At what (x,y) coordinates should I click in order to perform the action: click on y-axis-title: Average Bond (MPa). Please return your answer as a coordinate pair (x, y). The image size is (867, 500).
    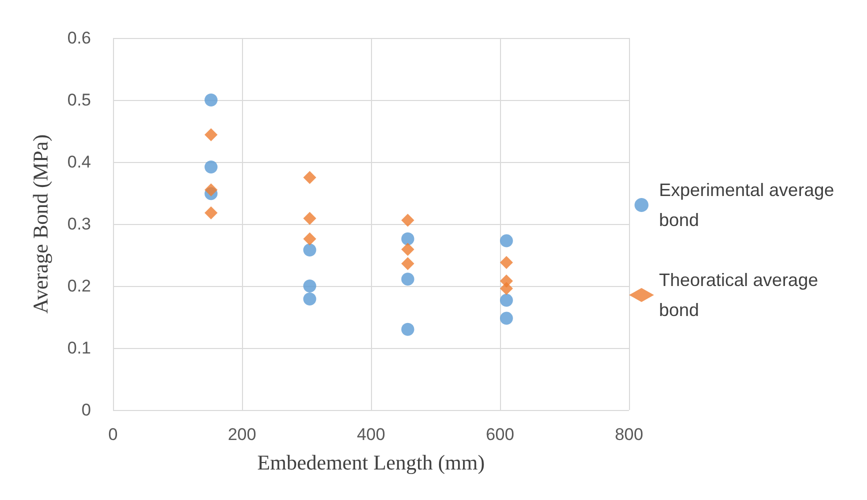
    Looking at the image, I should click on (40, 224).